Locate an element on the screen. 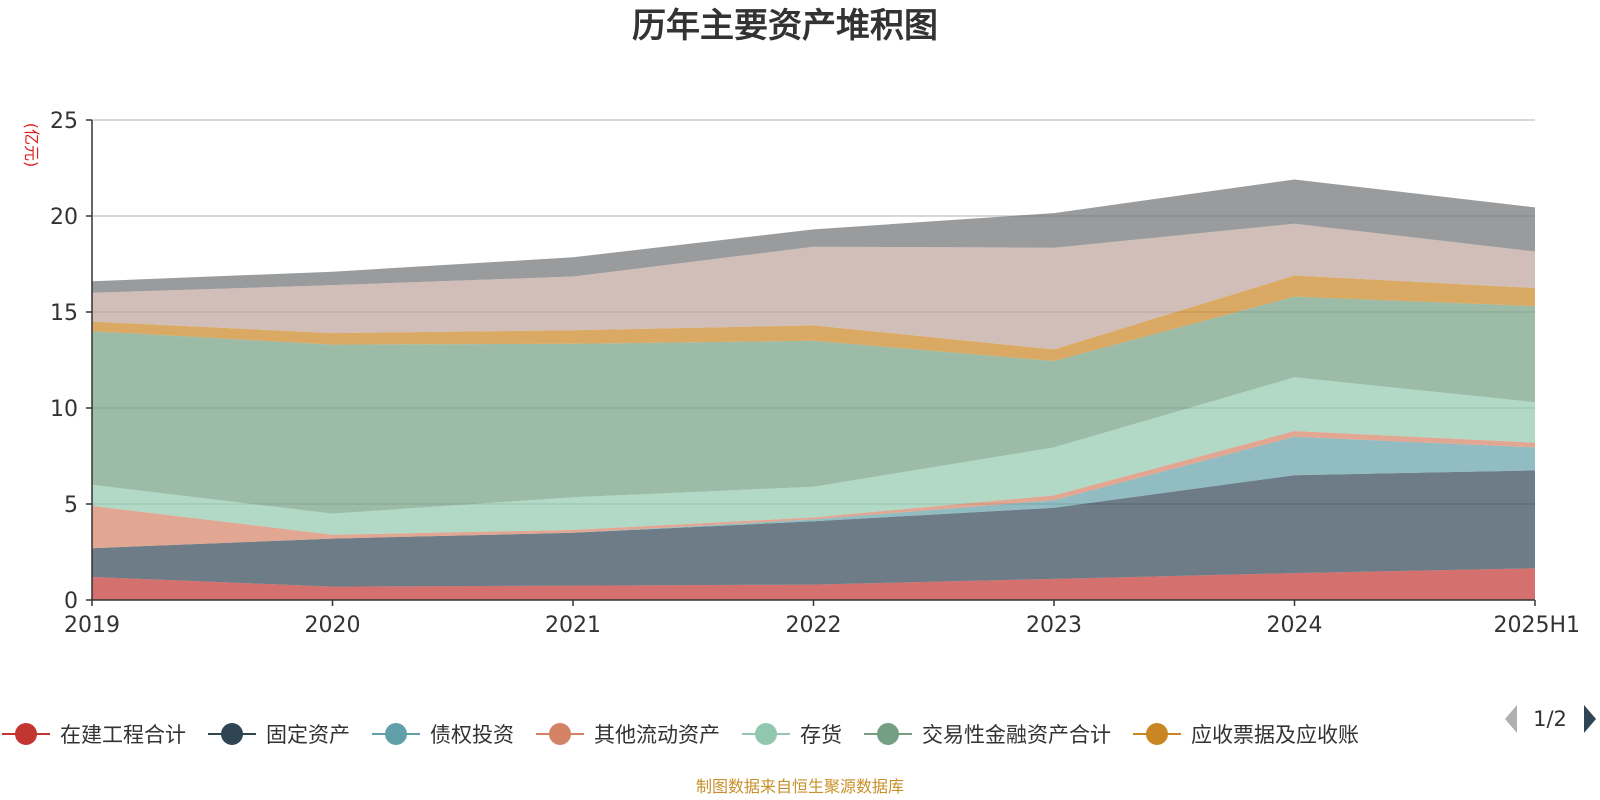 Image resolution: width=1600 pixels, height=800 pixels. x-tick-label: 2024 is located at coordinates (1295, 625).